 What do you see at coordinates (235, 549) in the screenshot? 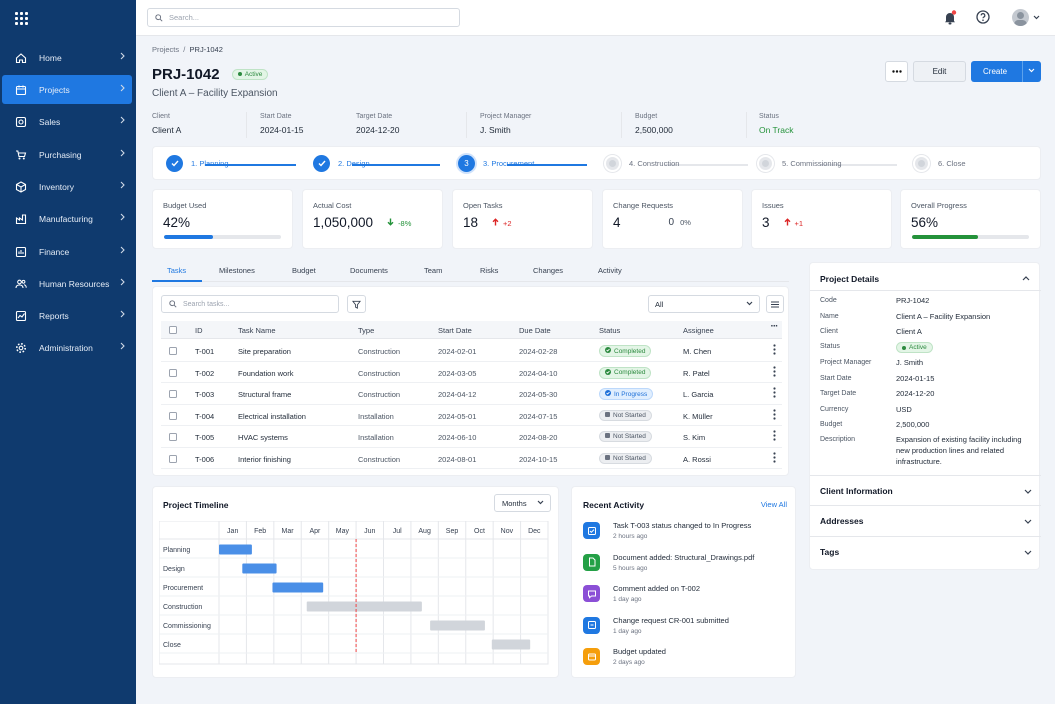
I see `gantt-bar-planning` at bounding box center [235, 549].